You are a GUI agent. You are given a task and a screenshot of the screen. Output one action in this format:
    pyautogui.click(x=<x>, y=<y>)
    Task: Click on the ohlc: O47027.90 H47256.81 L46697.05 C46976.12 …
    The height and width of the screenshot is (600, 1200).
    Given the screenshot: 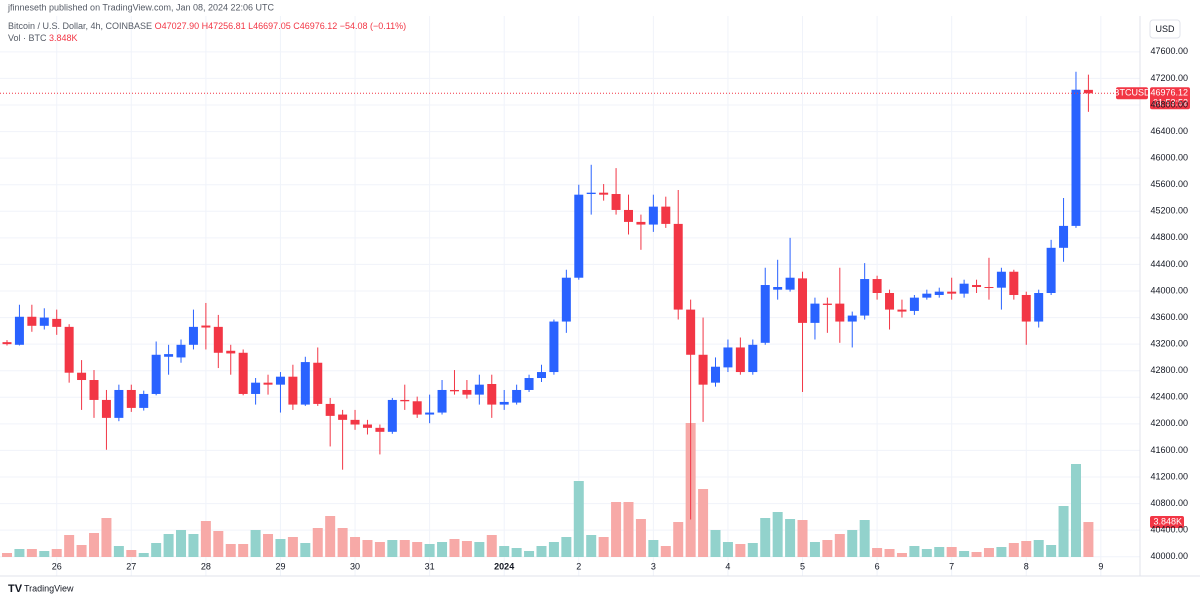 What is the action you would take?
    pyautogui.click(x=281, y=26)
    